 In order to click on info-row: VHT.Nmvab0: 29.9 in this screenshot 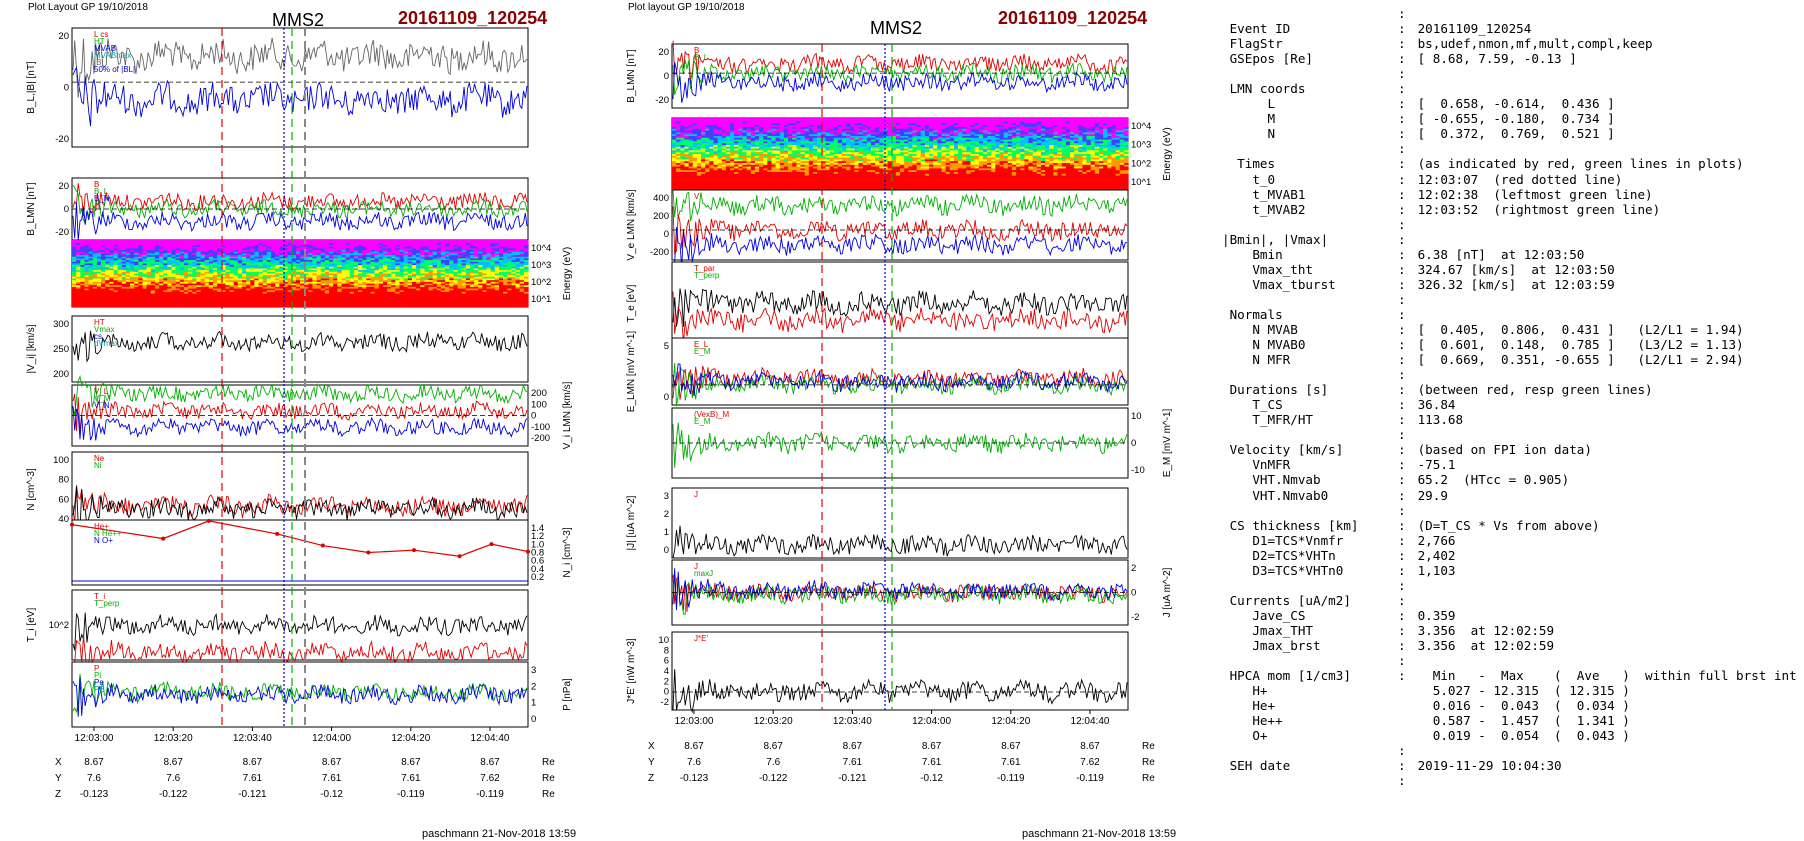, I will do `click(1512, 495)`.